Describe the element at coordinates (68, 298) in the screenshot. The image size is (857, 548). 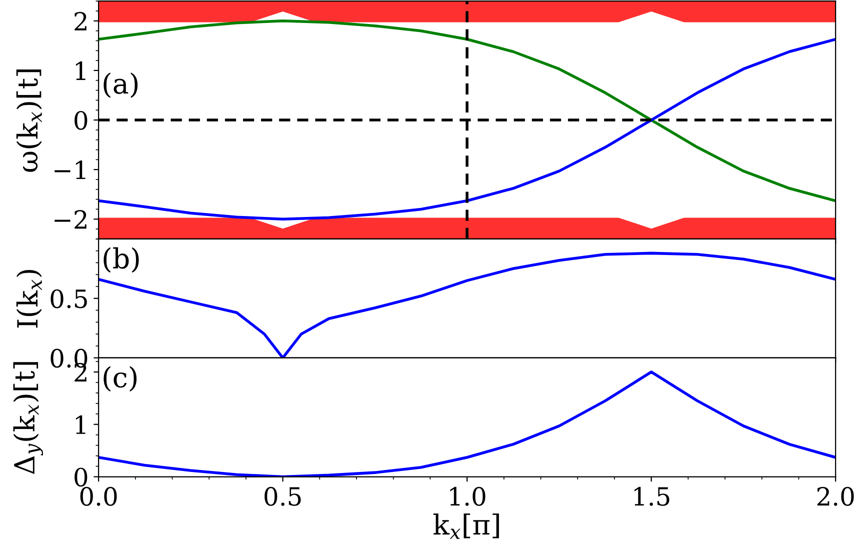
I see `y-tick-label: 0.5` at that location.